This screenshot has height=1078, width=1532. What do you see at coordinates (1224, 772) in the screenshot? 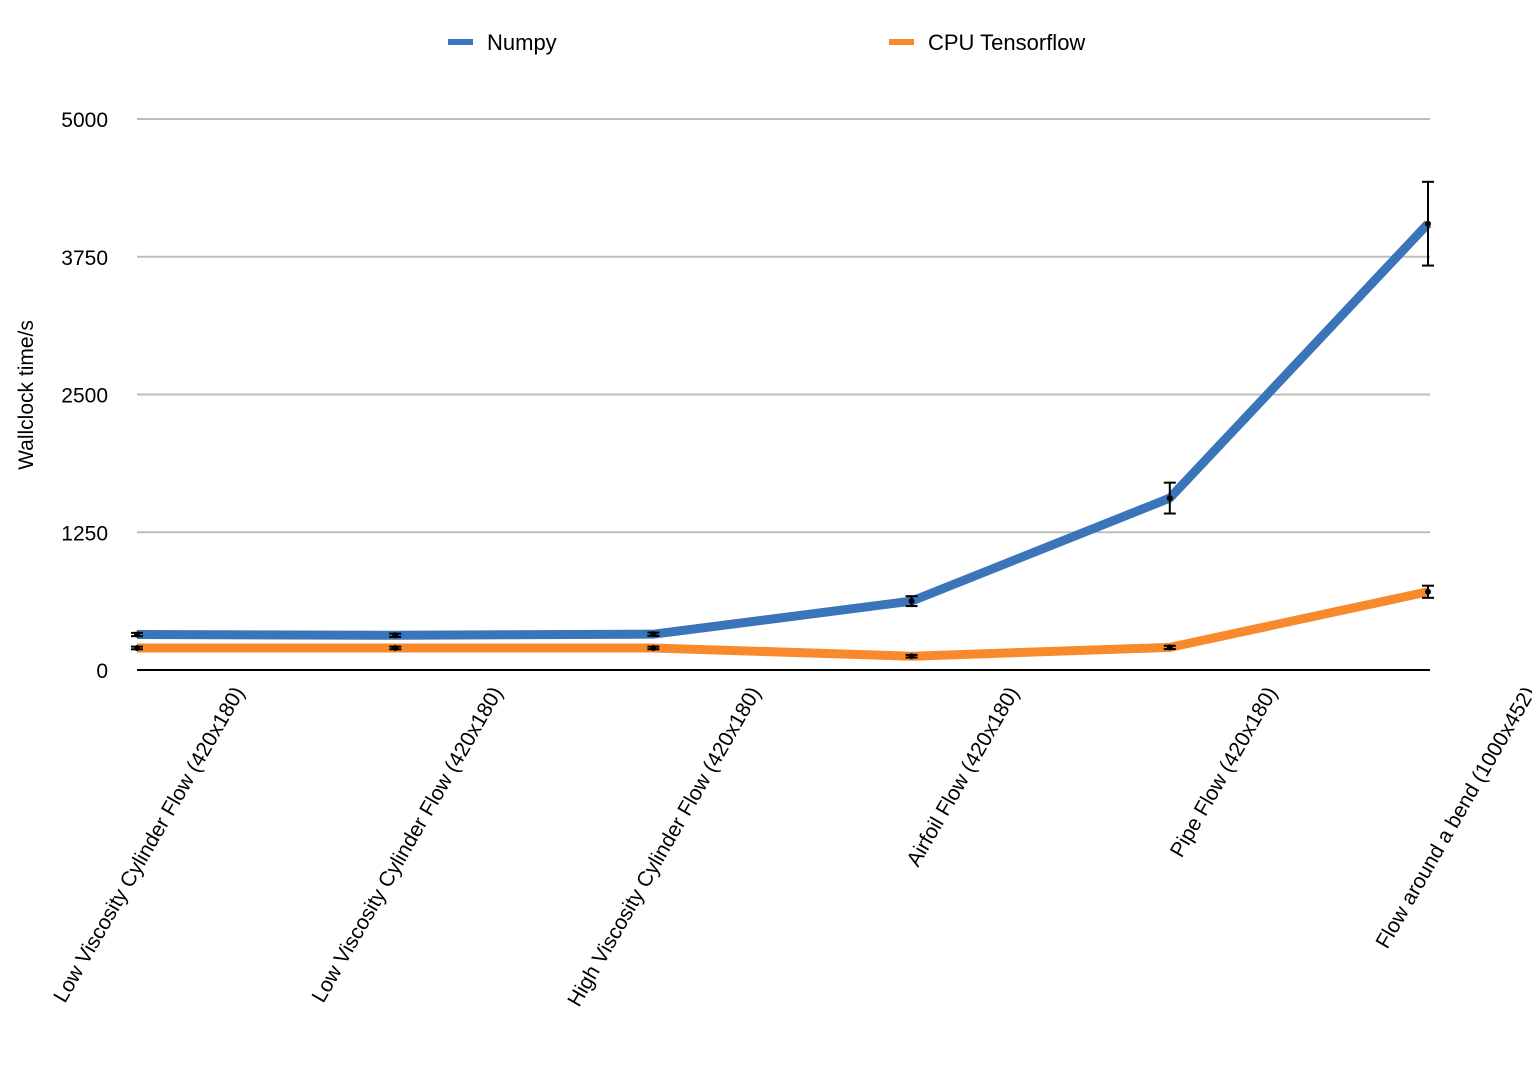
I see `x-category-label: Pipe Flow (420x180)` at bounding box center [1224, 772].